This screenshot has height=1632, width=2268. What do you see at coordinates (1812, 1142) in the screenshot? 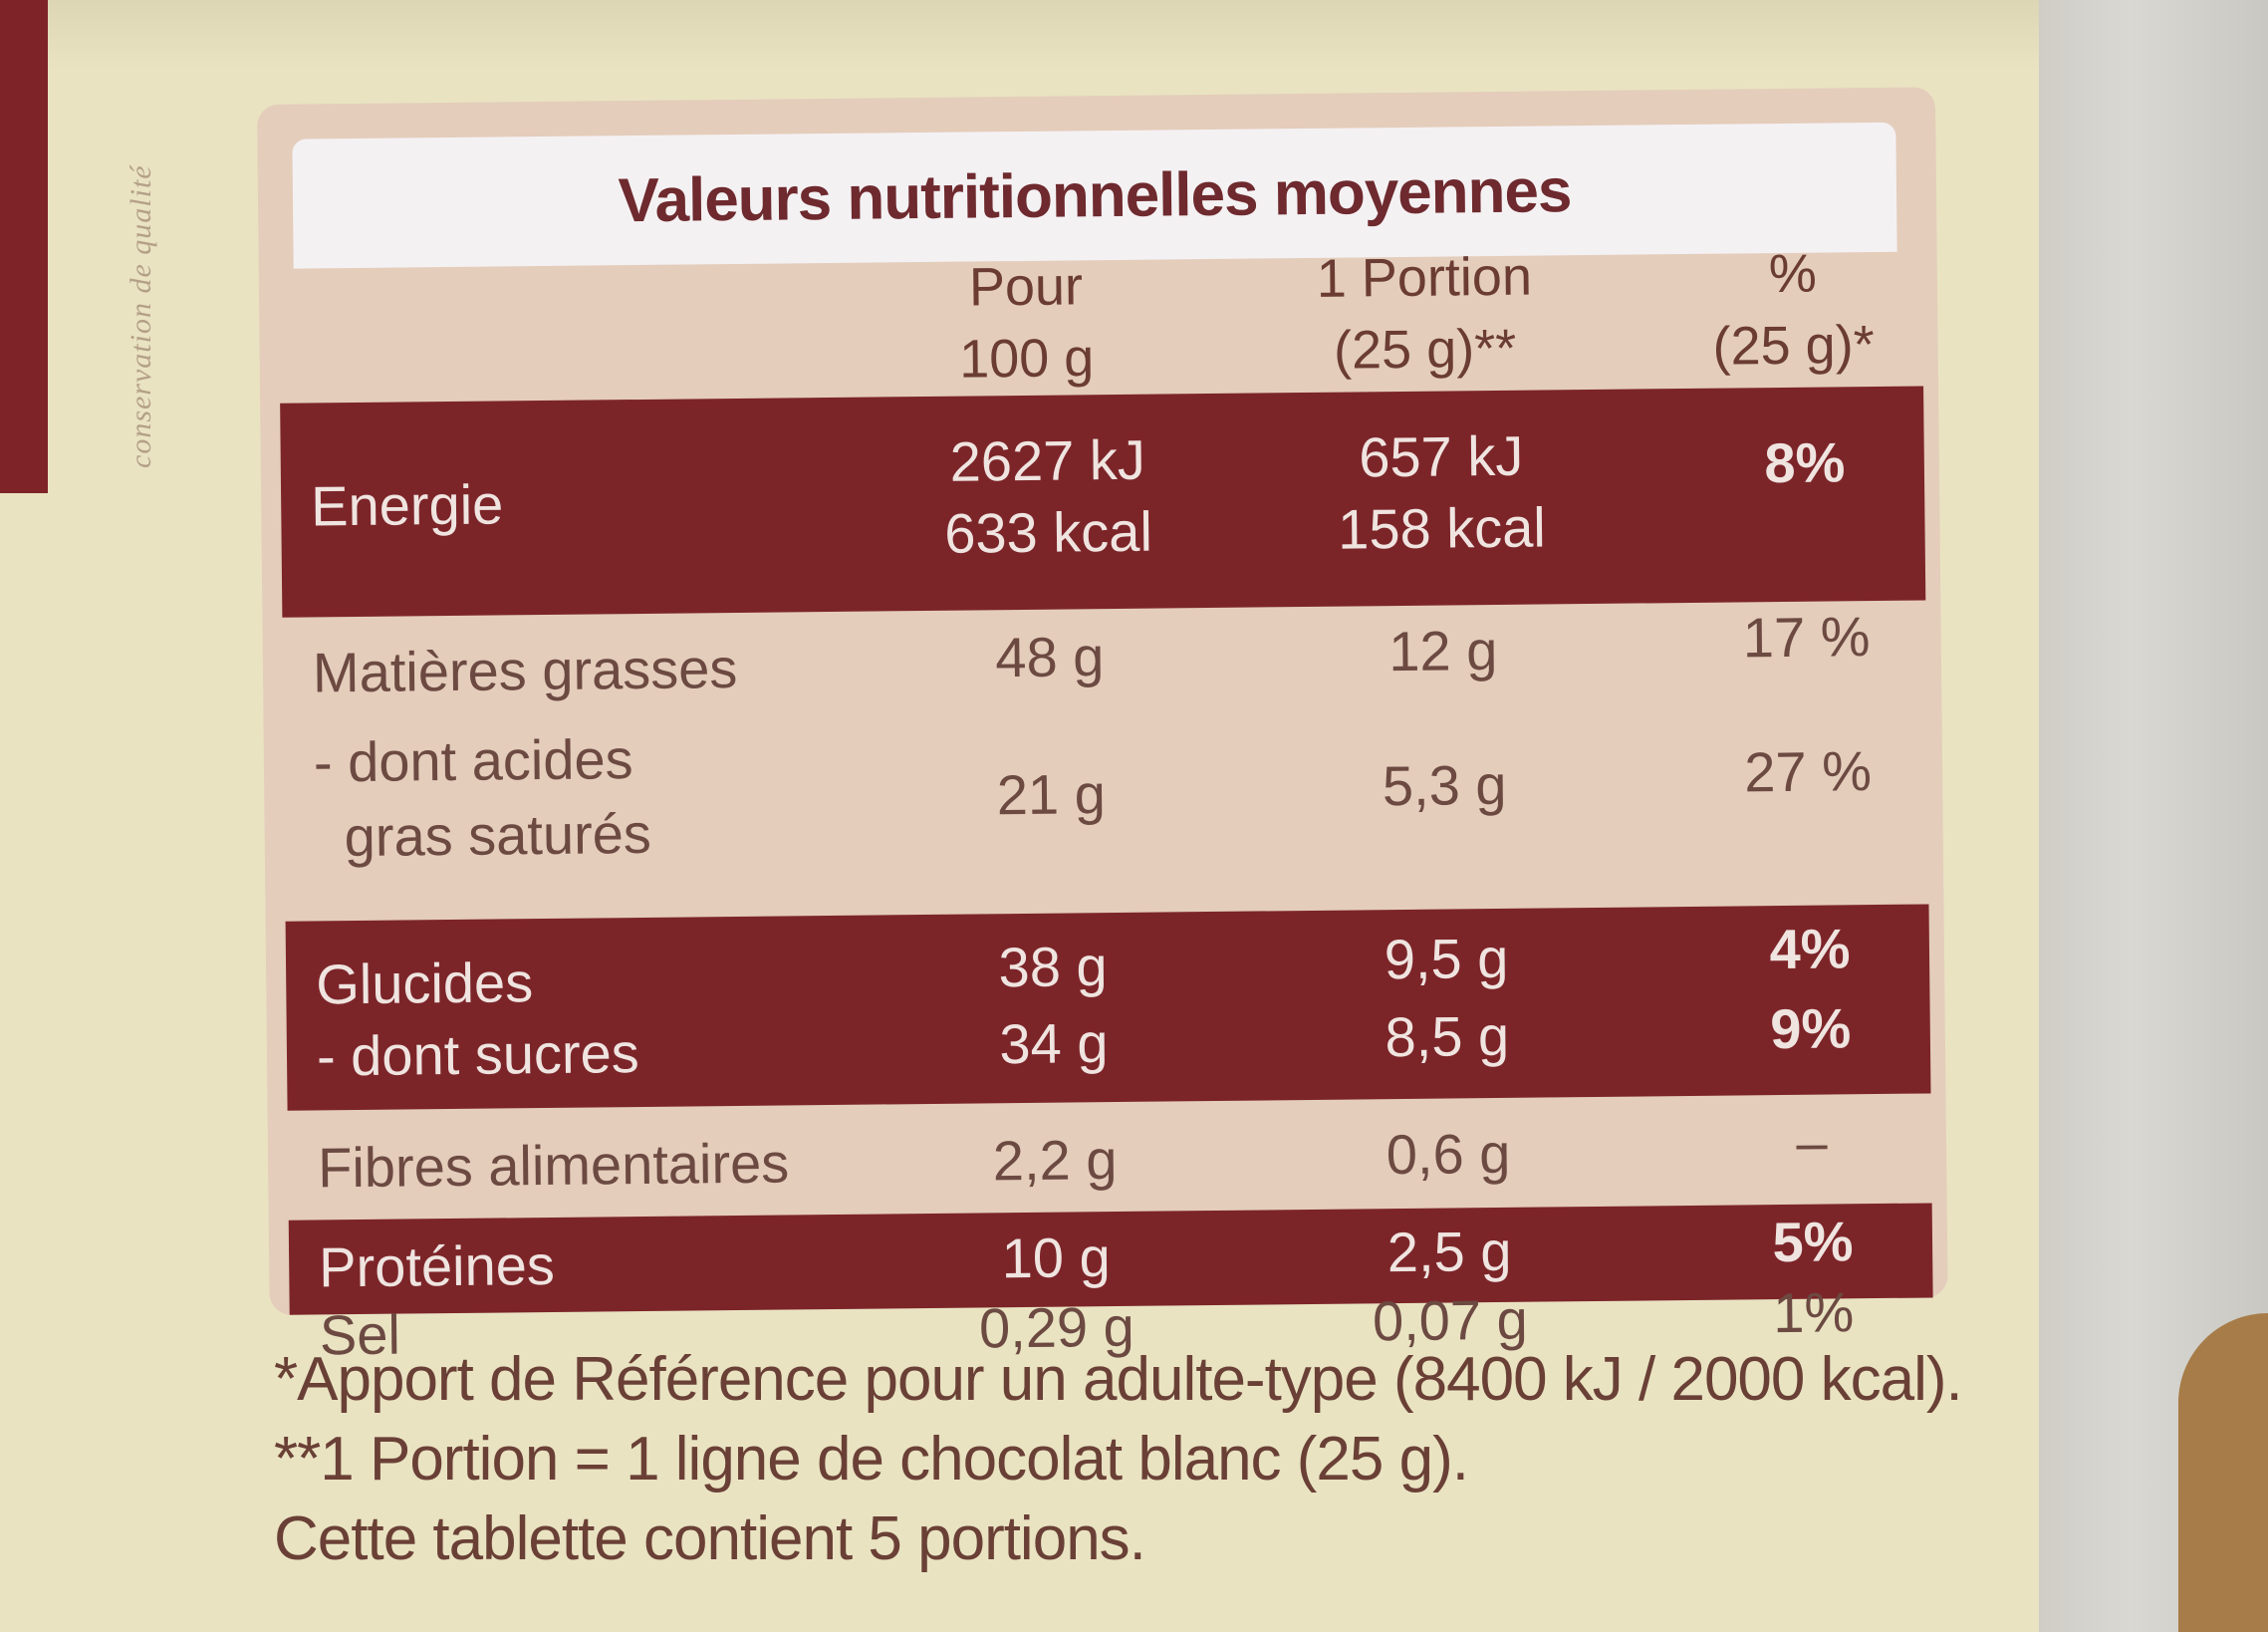
I see `value-percent: –` at bounding box center [1812, 1142].